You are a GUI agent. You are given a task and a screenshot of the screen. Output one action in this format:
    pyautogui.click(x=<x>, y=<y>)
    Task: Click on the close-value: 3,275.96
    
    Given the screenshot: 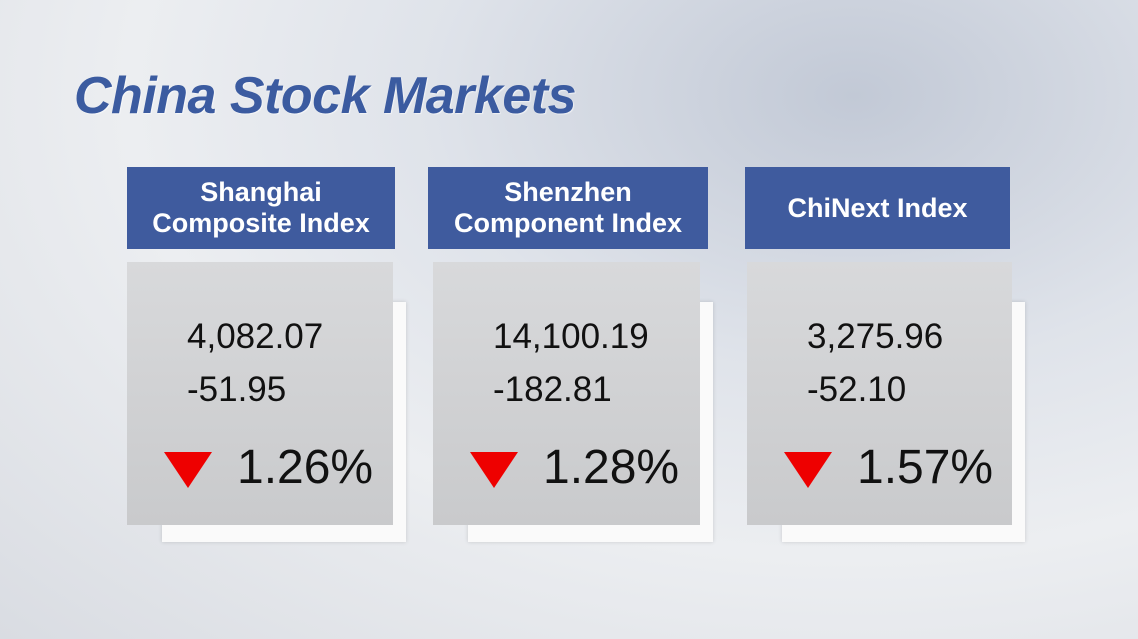 What is the action you would take?
    pyautogui.click(x=875, y=336)
    